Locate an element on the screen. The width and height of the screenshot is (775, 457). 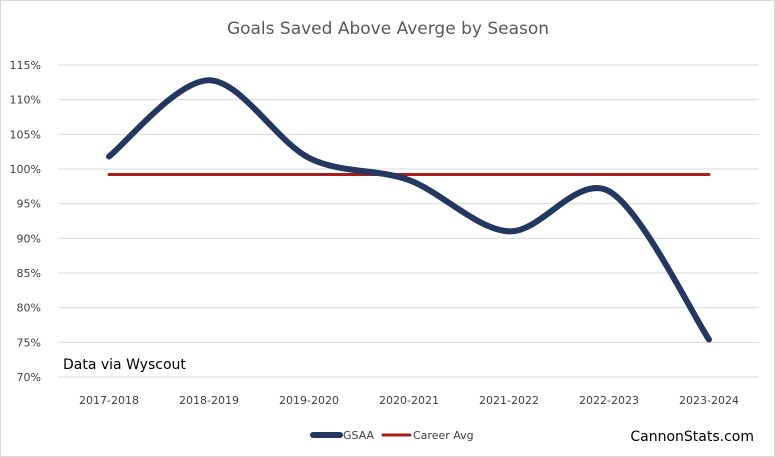
x-tick-label: 2021-2022 is located at coordinates (509, 400).